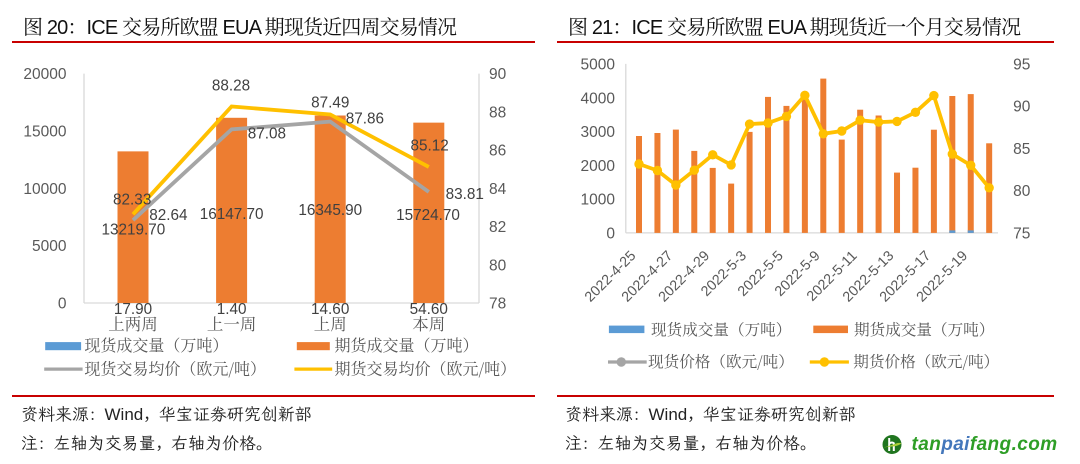 The image size is (1080, 464). I want to click on svg-text: 86, so click(497, 151).